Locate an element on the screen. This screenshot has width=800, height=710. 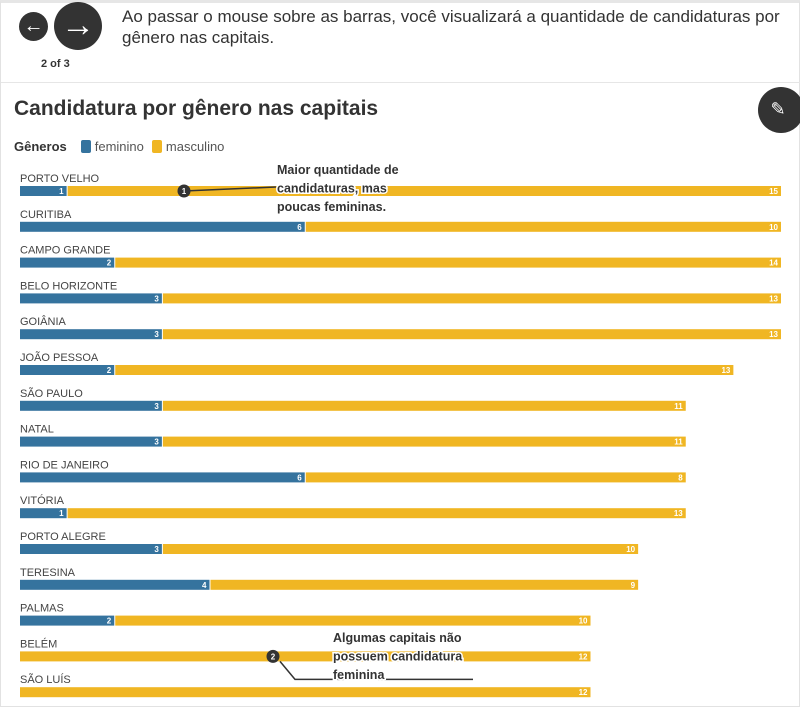
arrow-left-icon: ← is located at coordinates (33, 26).